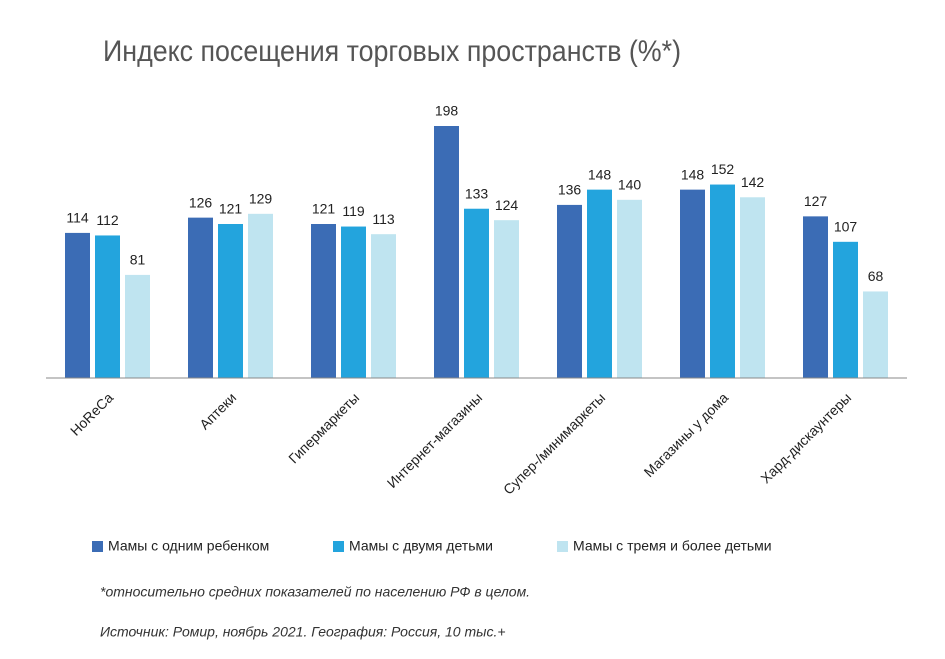 This screenshot has height=659, width=945. What do you see at coordinates (672, 546) in the screenshot?
I see `legend-label: Мамы с тремя и более детьми` at bounding box center [672, 546].